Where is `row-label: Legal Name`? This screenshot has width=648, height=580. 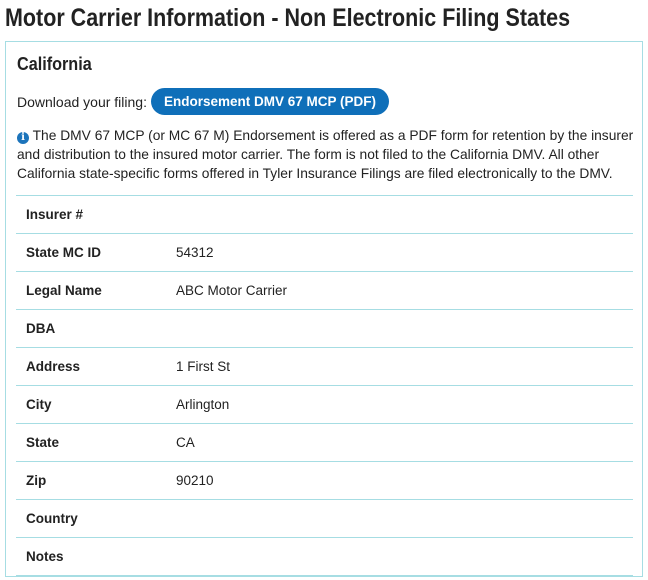
row-label: Legal Name is located at coordinates (91, 290).